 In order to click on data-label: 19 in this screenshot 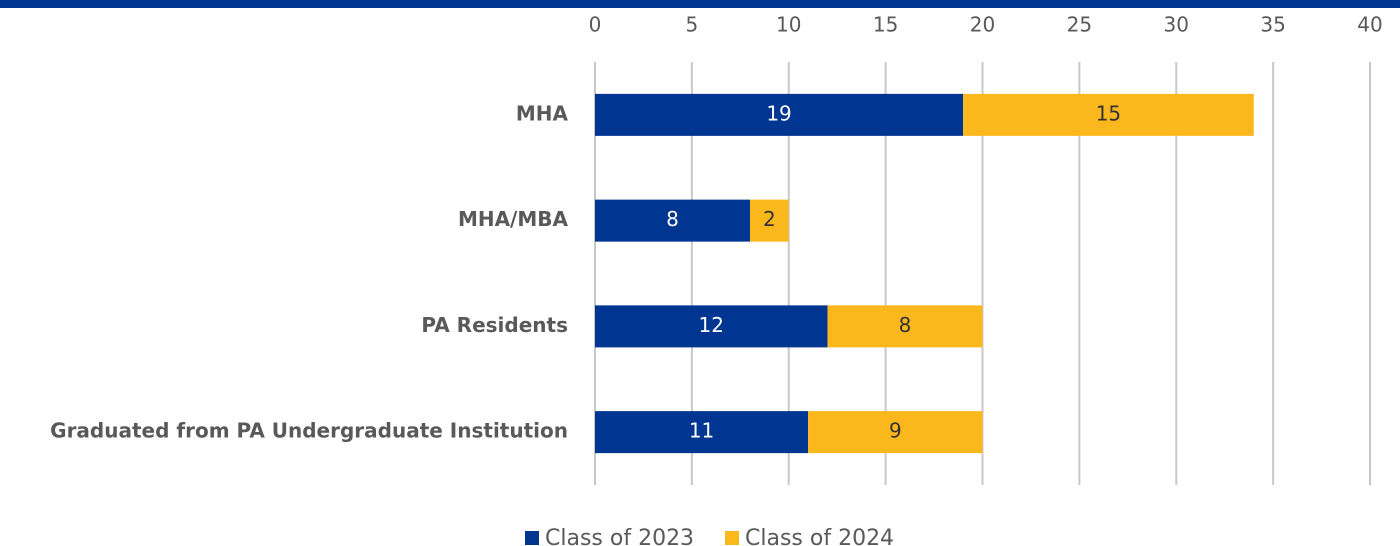, I will do `click(778, 113)`.